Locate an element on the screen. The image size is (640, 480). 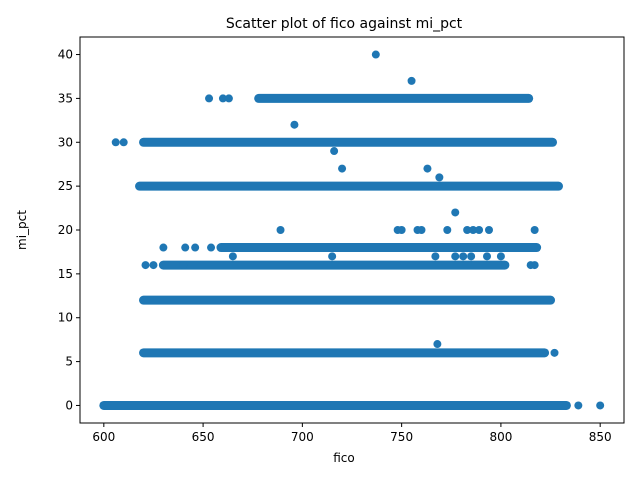
y-axis-label: mi_pct is located at coordinates (22, 230).